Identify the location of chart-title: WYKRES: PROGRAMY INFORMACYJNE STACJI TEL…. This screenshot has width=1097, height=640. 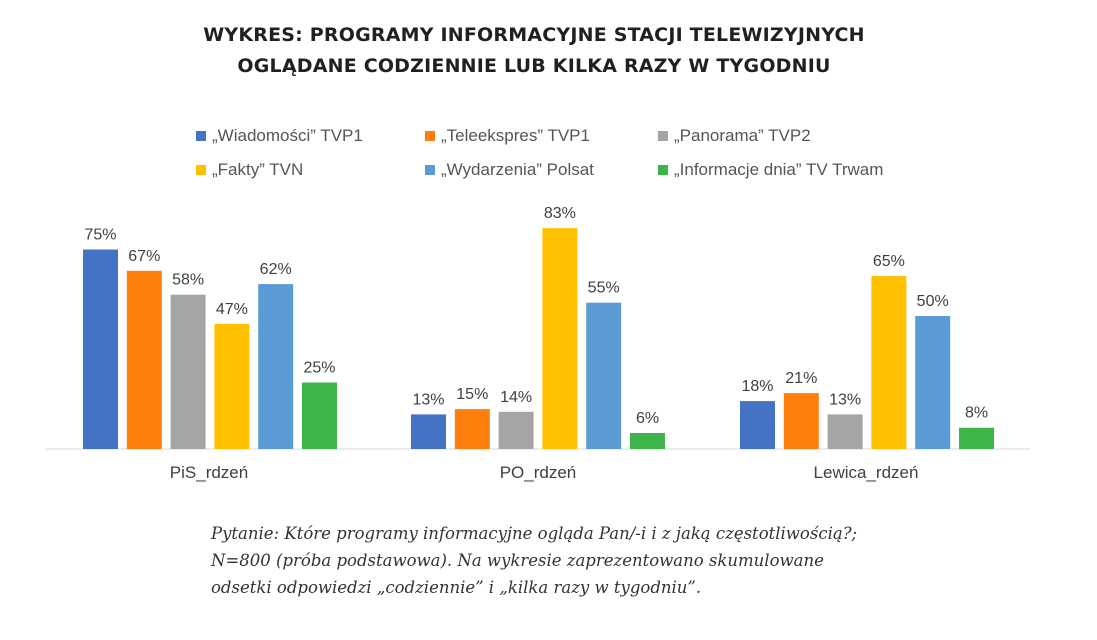
(534, 51).